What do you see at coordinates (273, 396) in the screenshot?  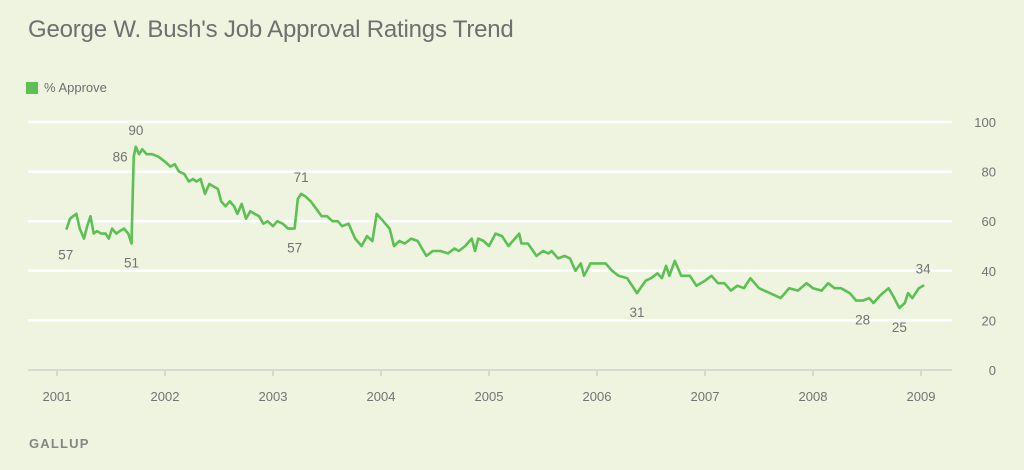 I see `x-tick-label-2003: 2003` at bounding box center [273, 396].